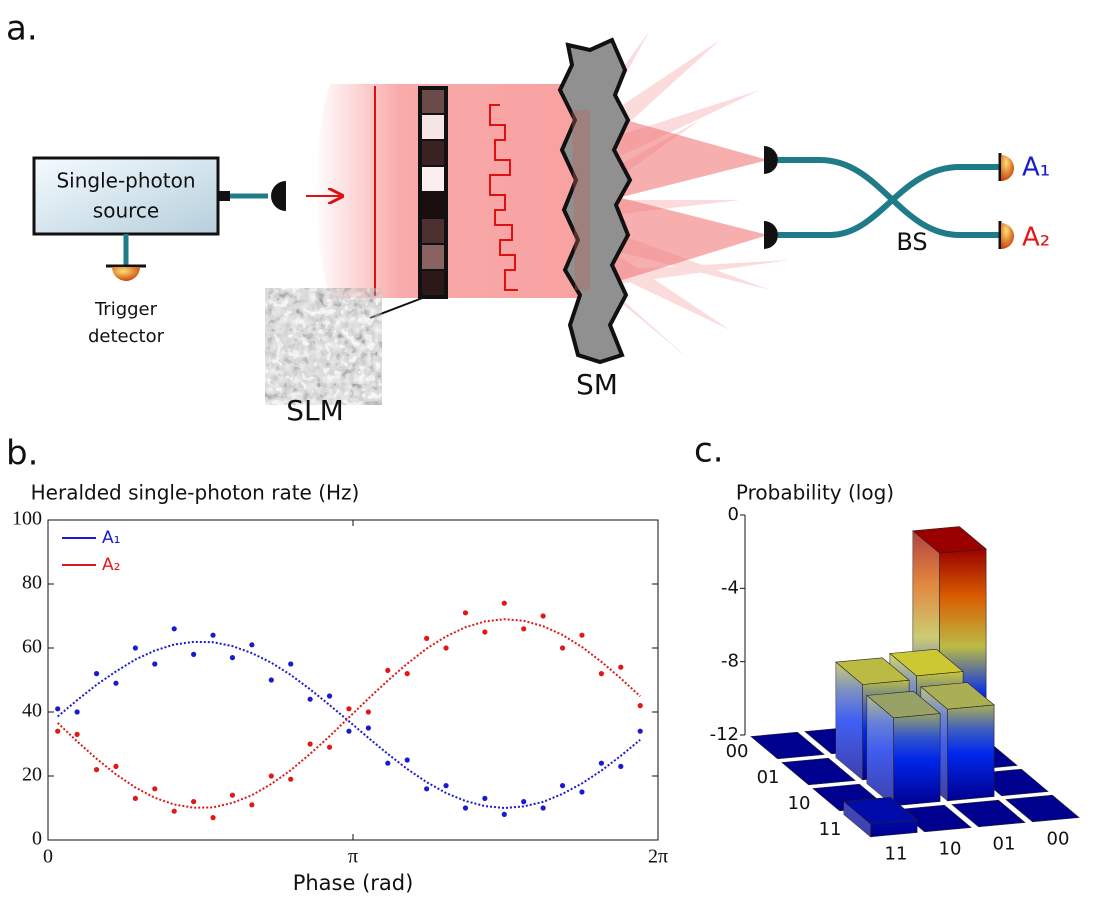 This screenshot has height=903, width=1099. What do you see at coordinates (27, 519) in the screenshot?
I see `y-tick-label: 100` at bounding box center [27, 519].